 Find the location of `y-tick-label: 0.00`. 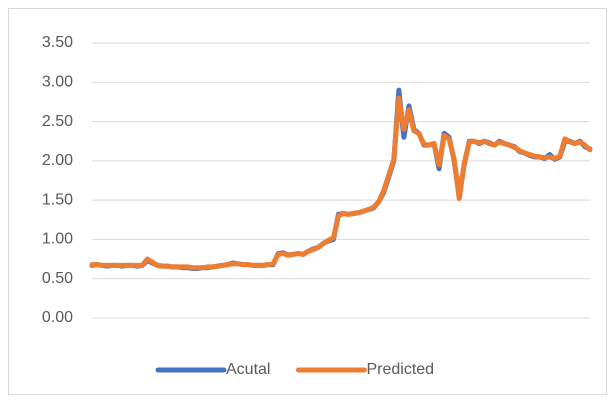

y-tick-label: 0.00 is located at coordinates (57, 317).